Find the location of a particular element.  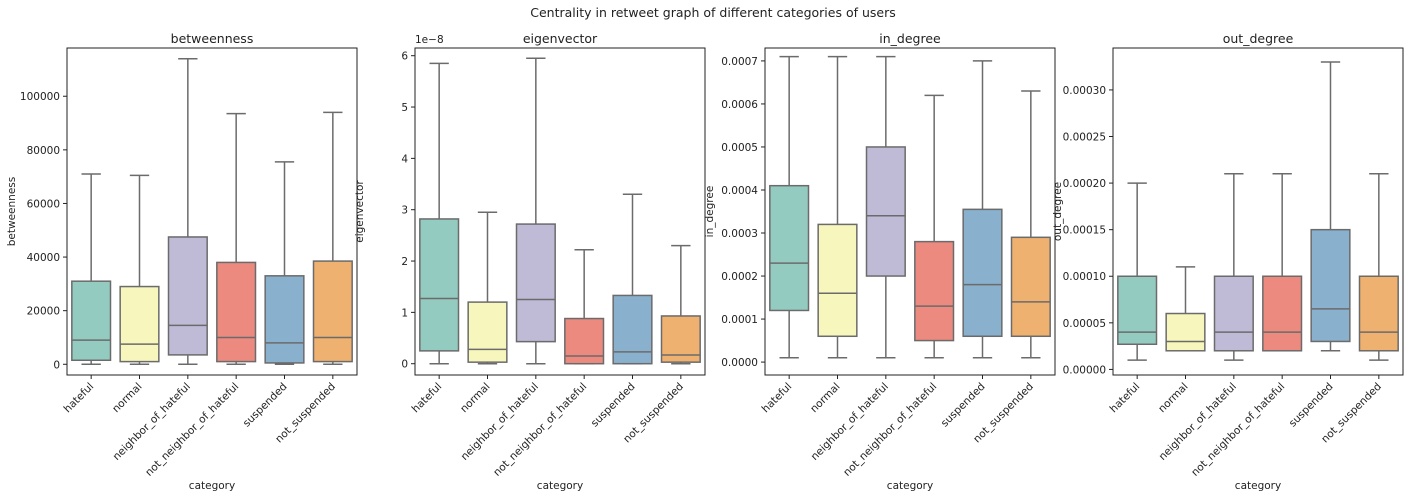

y-tick-label: 80000 is located at coordinates (43, 151).